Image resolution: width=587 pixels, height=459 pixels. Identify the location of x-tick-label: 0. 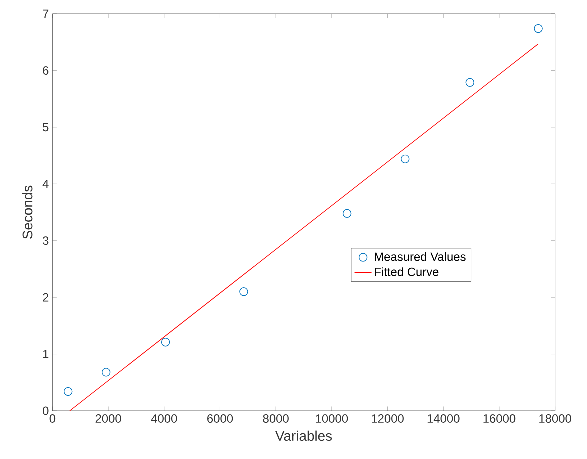
(53, 418).